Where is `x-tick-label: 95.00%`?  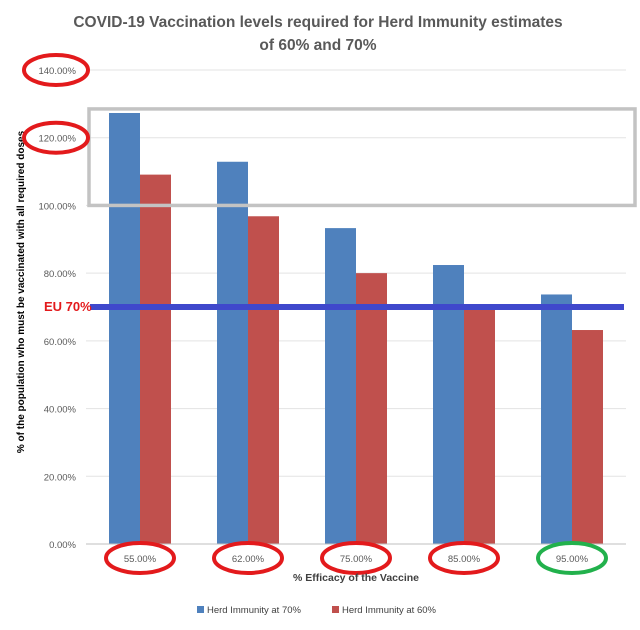
x-tick-label: 95.00% is located at coordinates (572, 559).